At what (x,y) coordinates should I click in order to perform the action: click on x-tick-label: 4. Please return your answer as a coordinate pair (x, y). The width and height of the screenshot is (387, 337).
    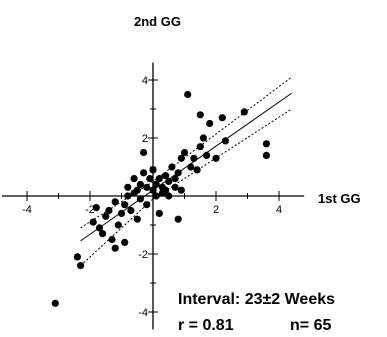
    Looking at the image, I should click on (279, 210).